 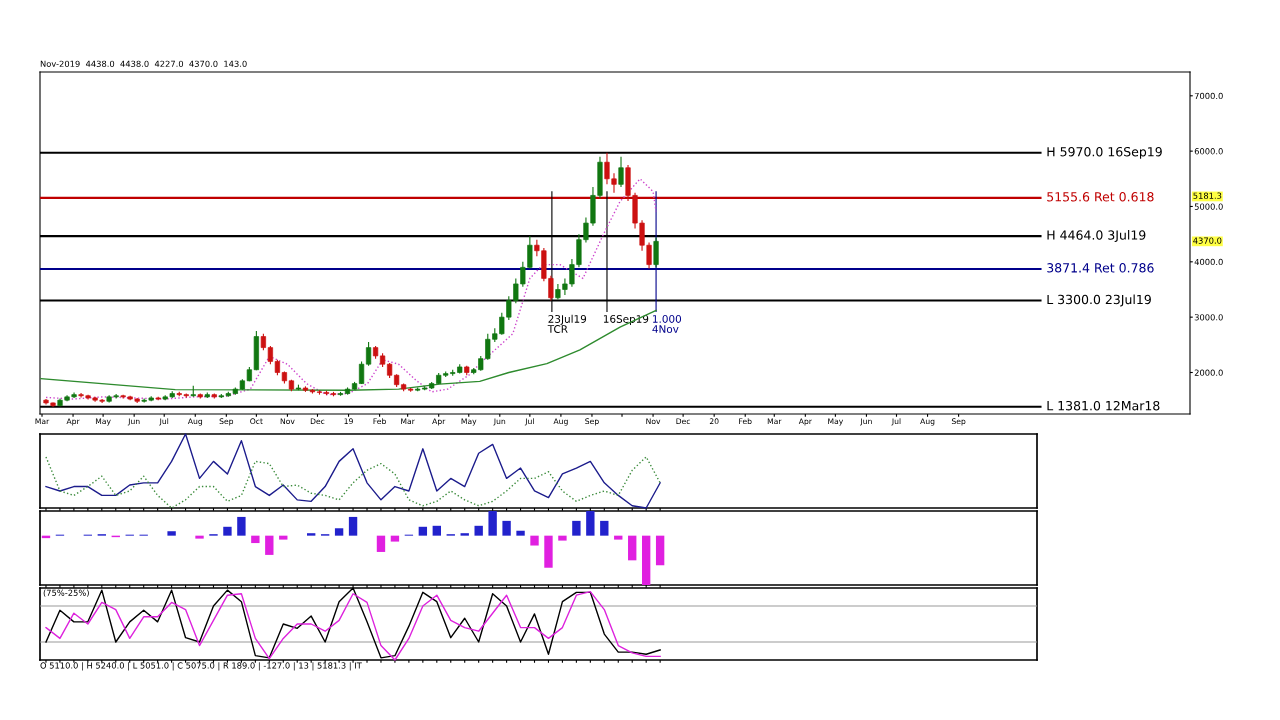 I want to click on ref-line-label: 3871.4 Ret 0.786, so click(x=1100, y=268).